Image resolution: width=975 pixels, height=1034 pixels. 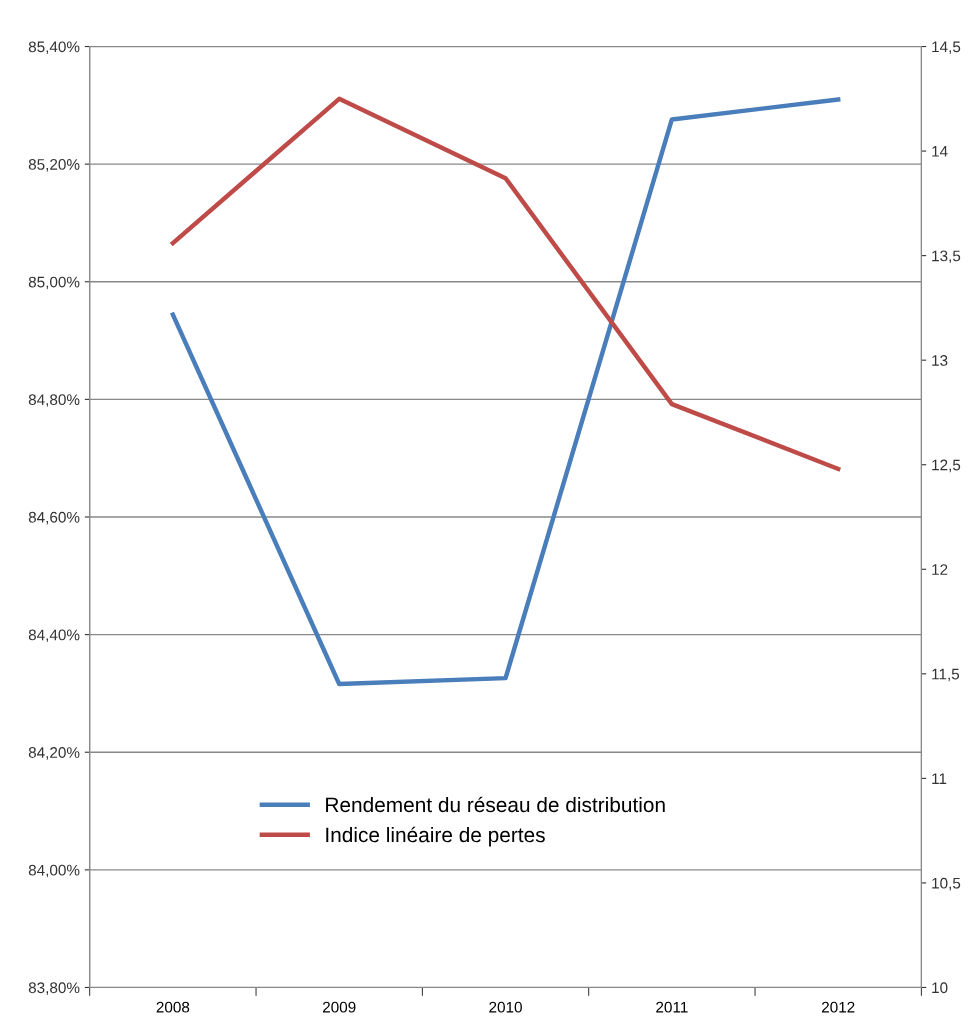 What do you see at coordinates (173, 1007) in the screenshot?
I see `x-tick-label: 2008` at bounding box center [173, 1007].